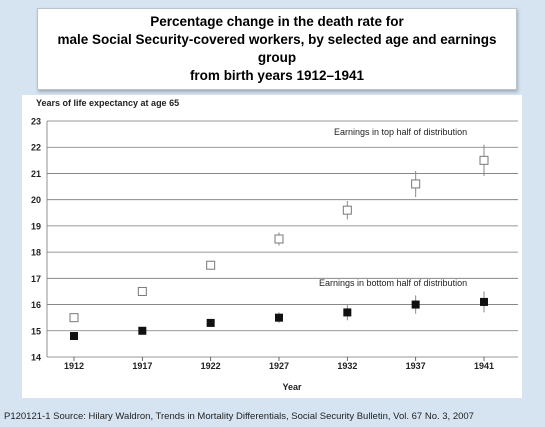 The image size is (545, 427). Describe the element at coordinates (393, 283) in the screenshot. I see `series-label-bottom-half: Earnings in bottom half of distribution` at that location.